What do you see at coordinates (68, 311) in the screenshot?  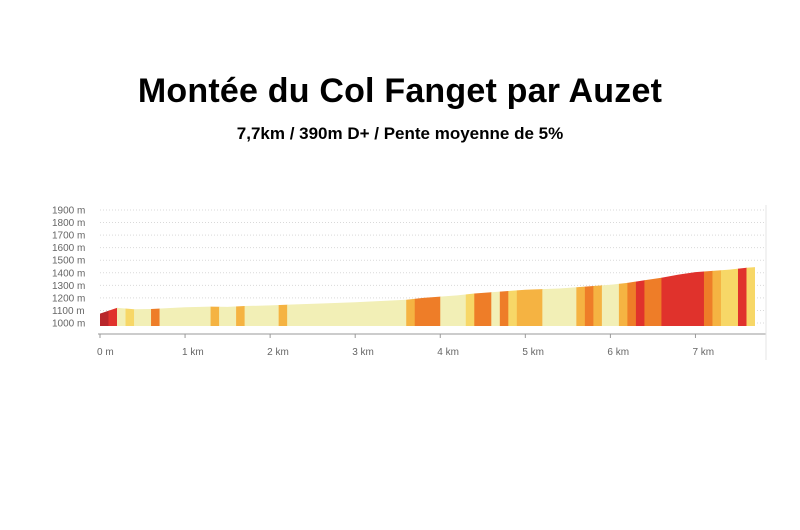 I see `y-tick-label: 1100 m` at bounding box center [68, 311].